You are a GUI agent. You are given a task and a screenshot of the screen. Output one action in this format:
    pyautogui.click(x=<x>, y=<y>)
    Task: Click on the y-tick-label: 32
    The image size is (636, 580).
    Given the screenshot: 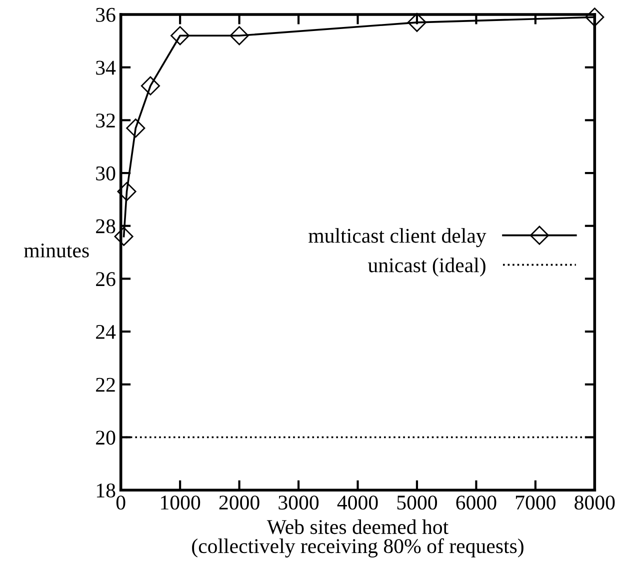 What is the action you would take?
    pyautogui.click(x=105, y=121)
    